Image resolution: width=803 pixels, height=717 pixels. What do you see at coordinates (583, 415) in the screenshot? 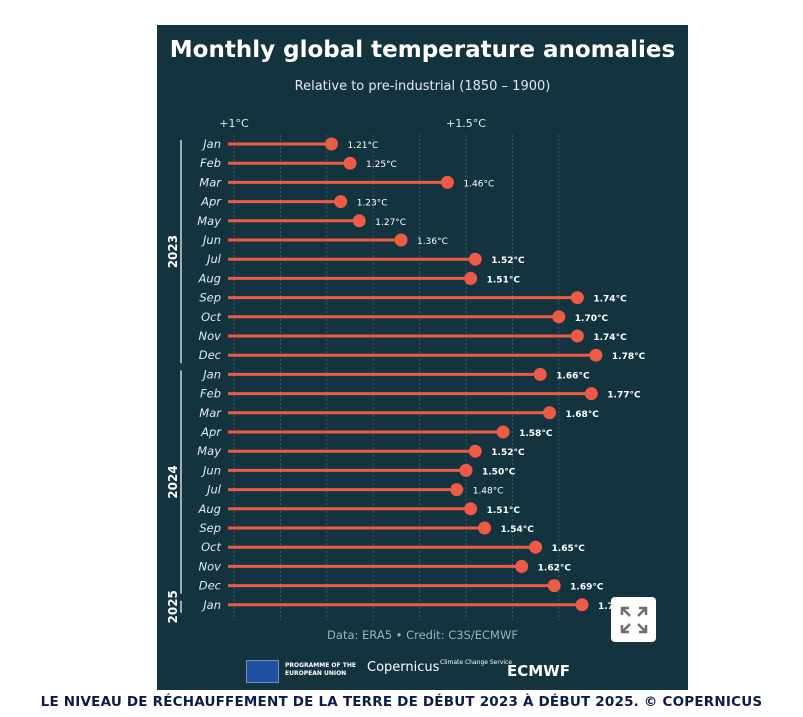
I see `value-label: 1.68°C` at bounding box center [583, 415].